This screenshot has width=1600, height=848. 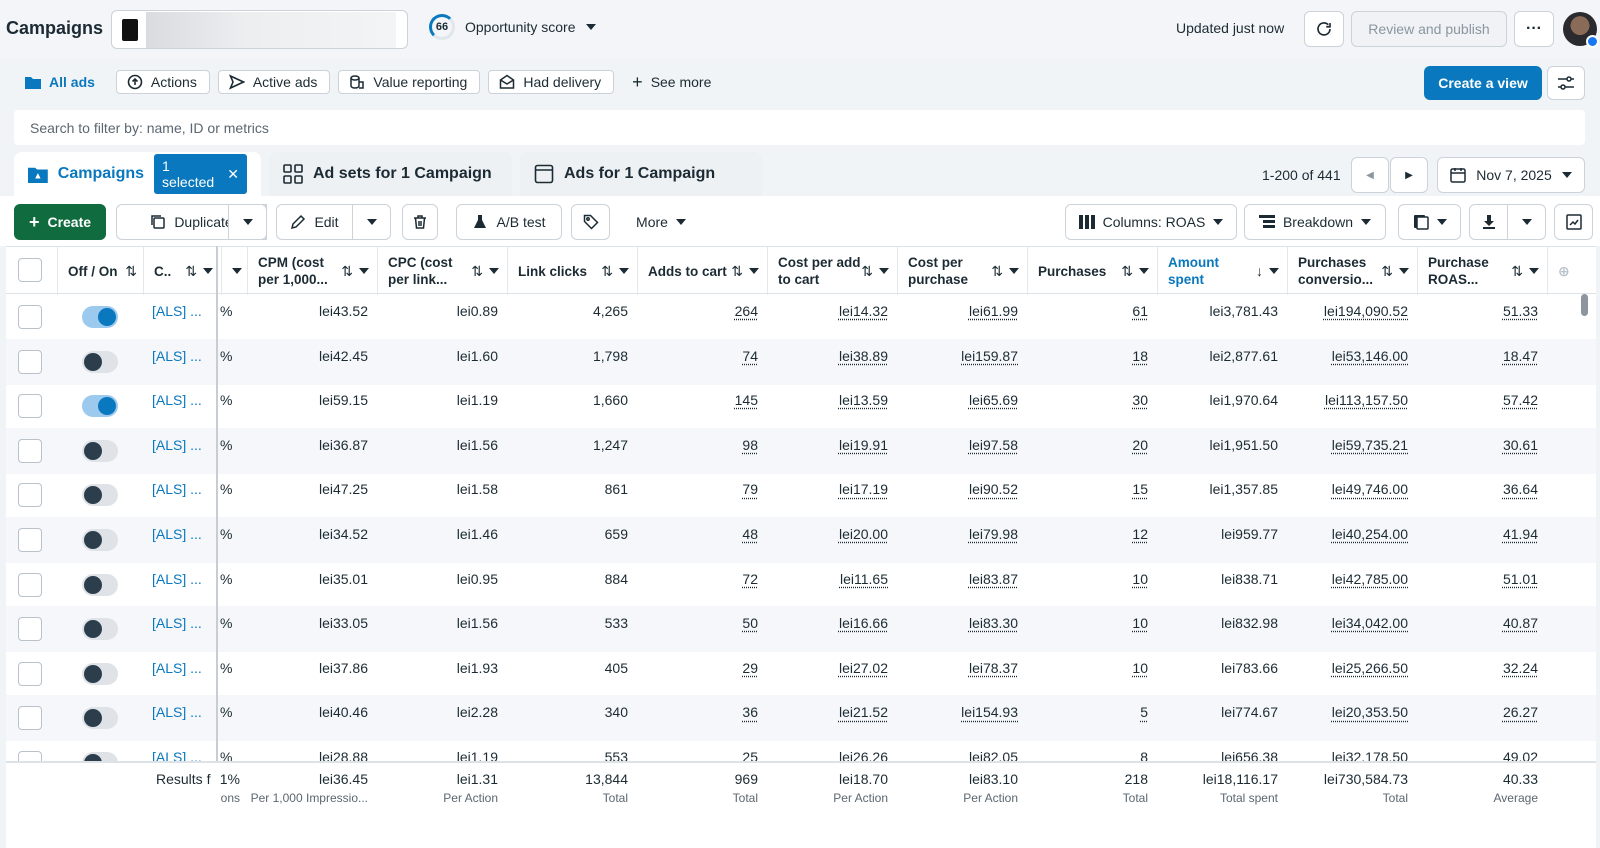 I want to click on refresh-button, so click(x=1324, y=29).